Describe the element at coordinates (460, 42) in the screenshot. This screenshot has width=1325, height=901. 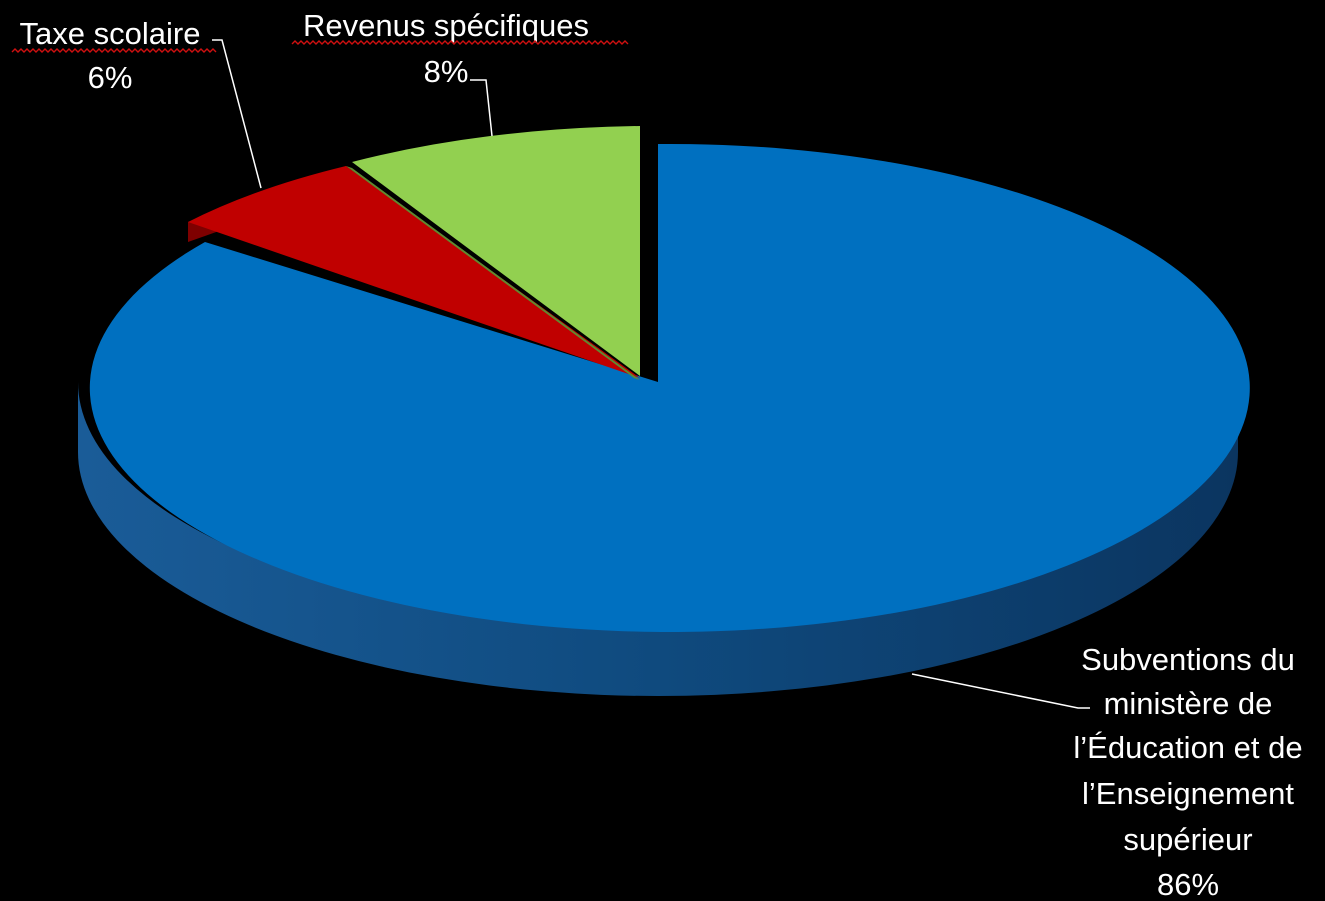
I see `spellcheck-underline-green` at that location.